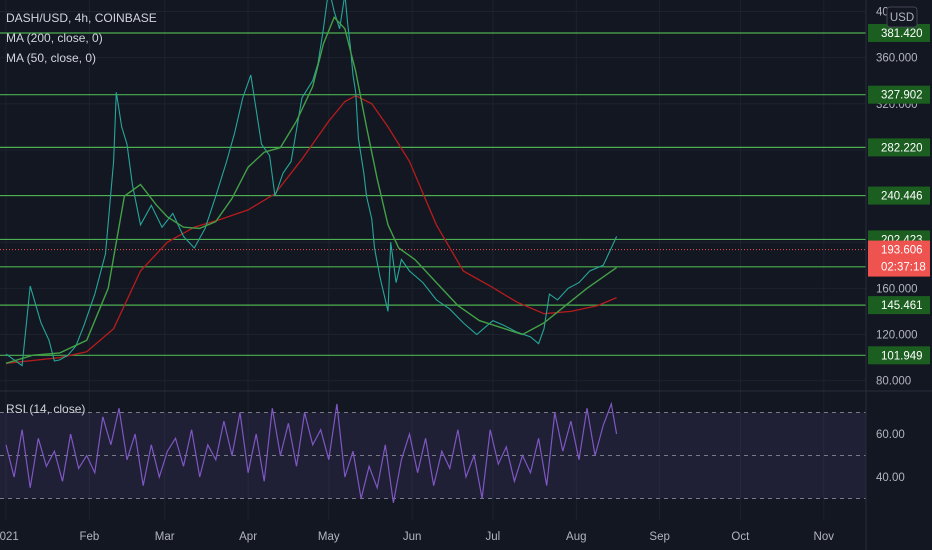 The width and height of the screenshot is (932, 550). What do you see at coordinates (740, 537) in the screenshot?
I see `time-tick-label: Oct` at bounding box center [740, 537].